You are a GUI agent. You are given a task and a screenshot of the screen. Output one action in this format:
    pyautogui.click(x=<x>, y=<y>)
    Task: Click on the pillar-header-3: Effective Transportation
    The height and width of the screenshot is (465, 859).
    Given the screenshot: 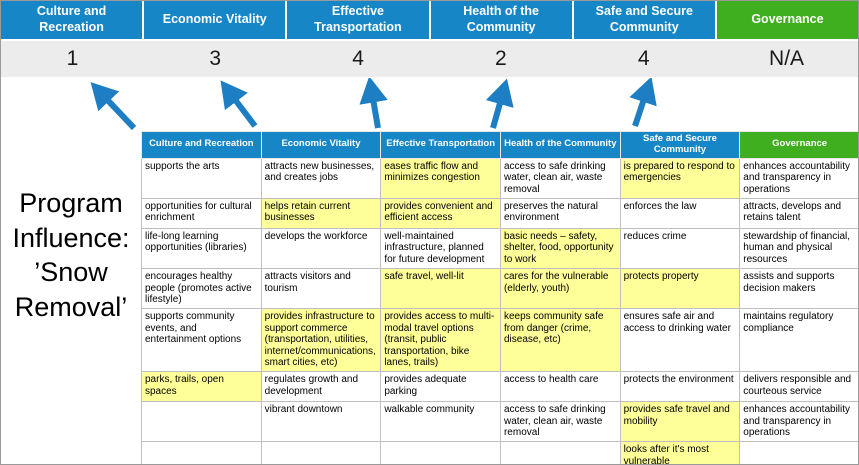 What is the action you would take?
    pyautogui.click(x=358, y=20)
    